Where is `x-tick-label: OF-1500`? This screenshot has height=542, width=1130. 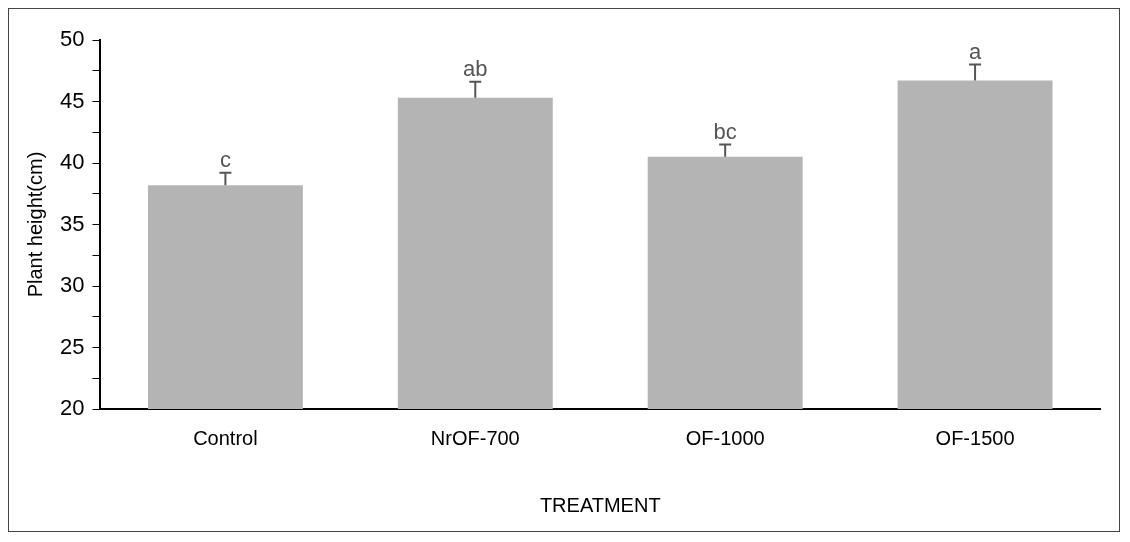
x-tick-label: OF-1500 is located at coordinates (975, 437).